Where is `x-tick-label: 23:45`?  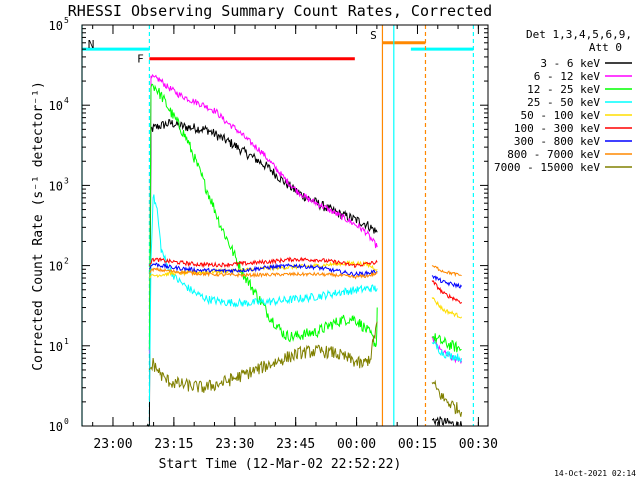 x-tick-label: 23:45 is located at coordinates (295, 444).